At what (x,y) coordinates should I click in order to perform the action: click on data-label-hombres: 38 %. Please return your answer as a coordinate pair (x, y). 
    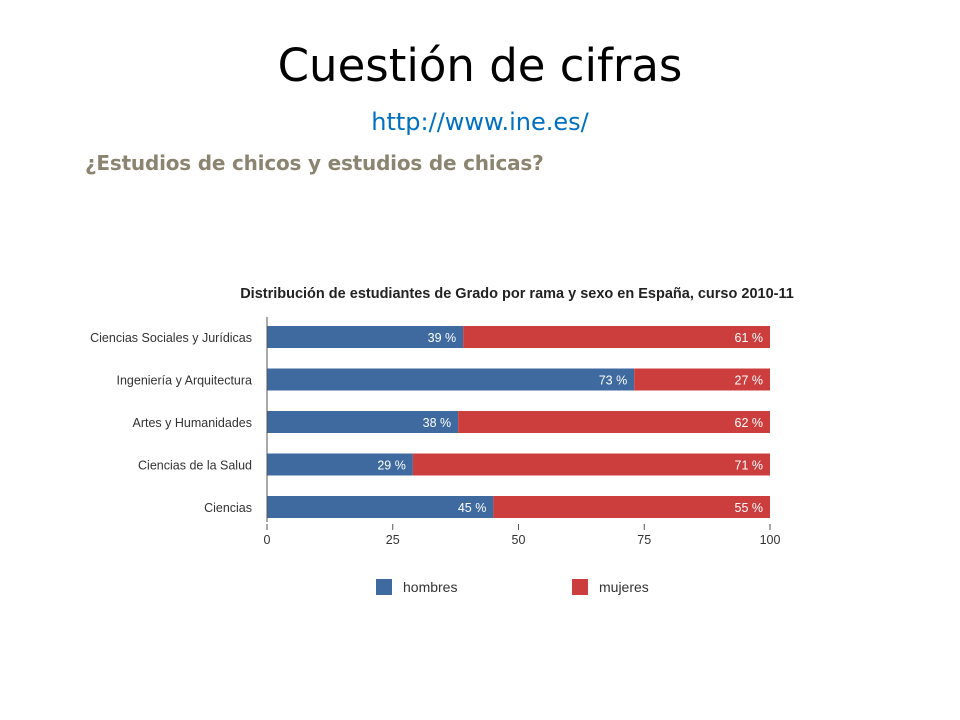
    Looking at the image, I should click on (437, 423).